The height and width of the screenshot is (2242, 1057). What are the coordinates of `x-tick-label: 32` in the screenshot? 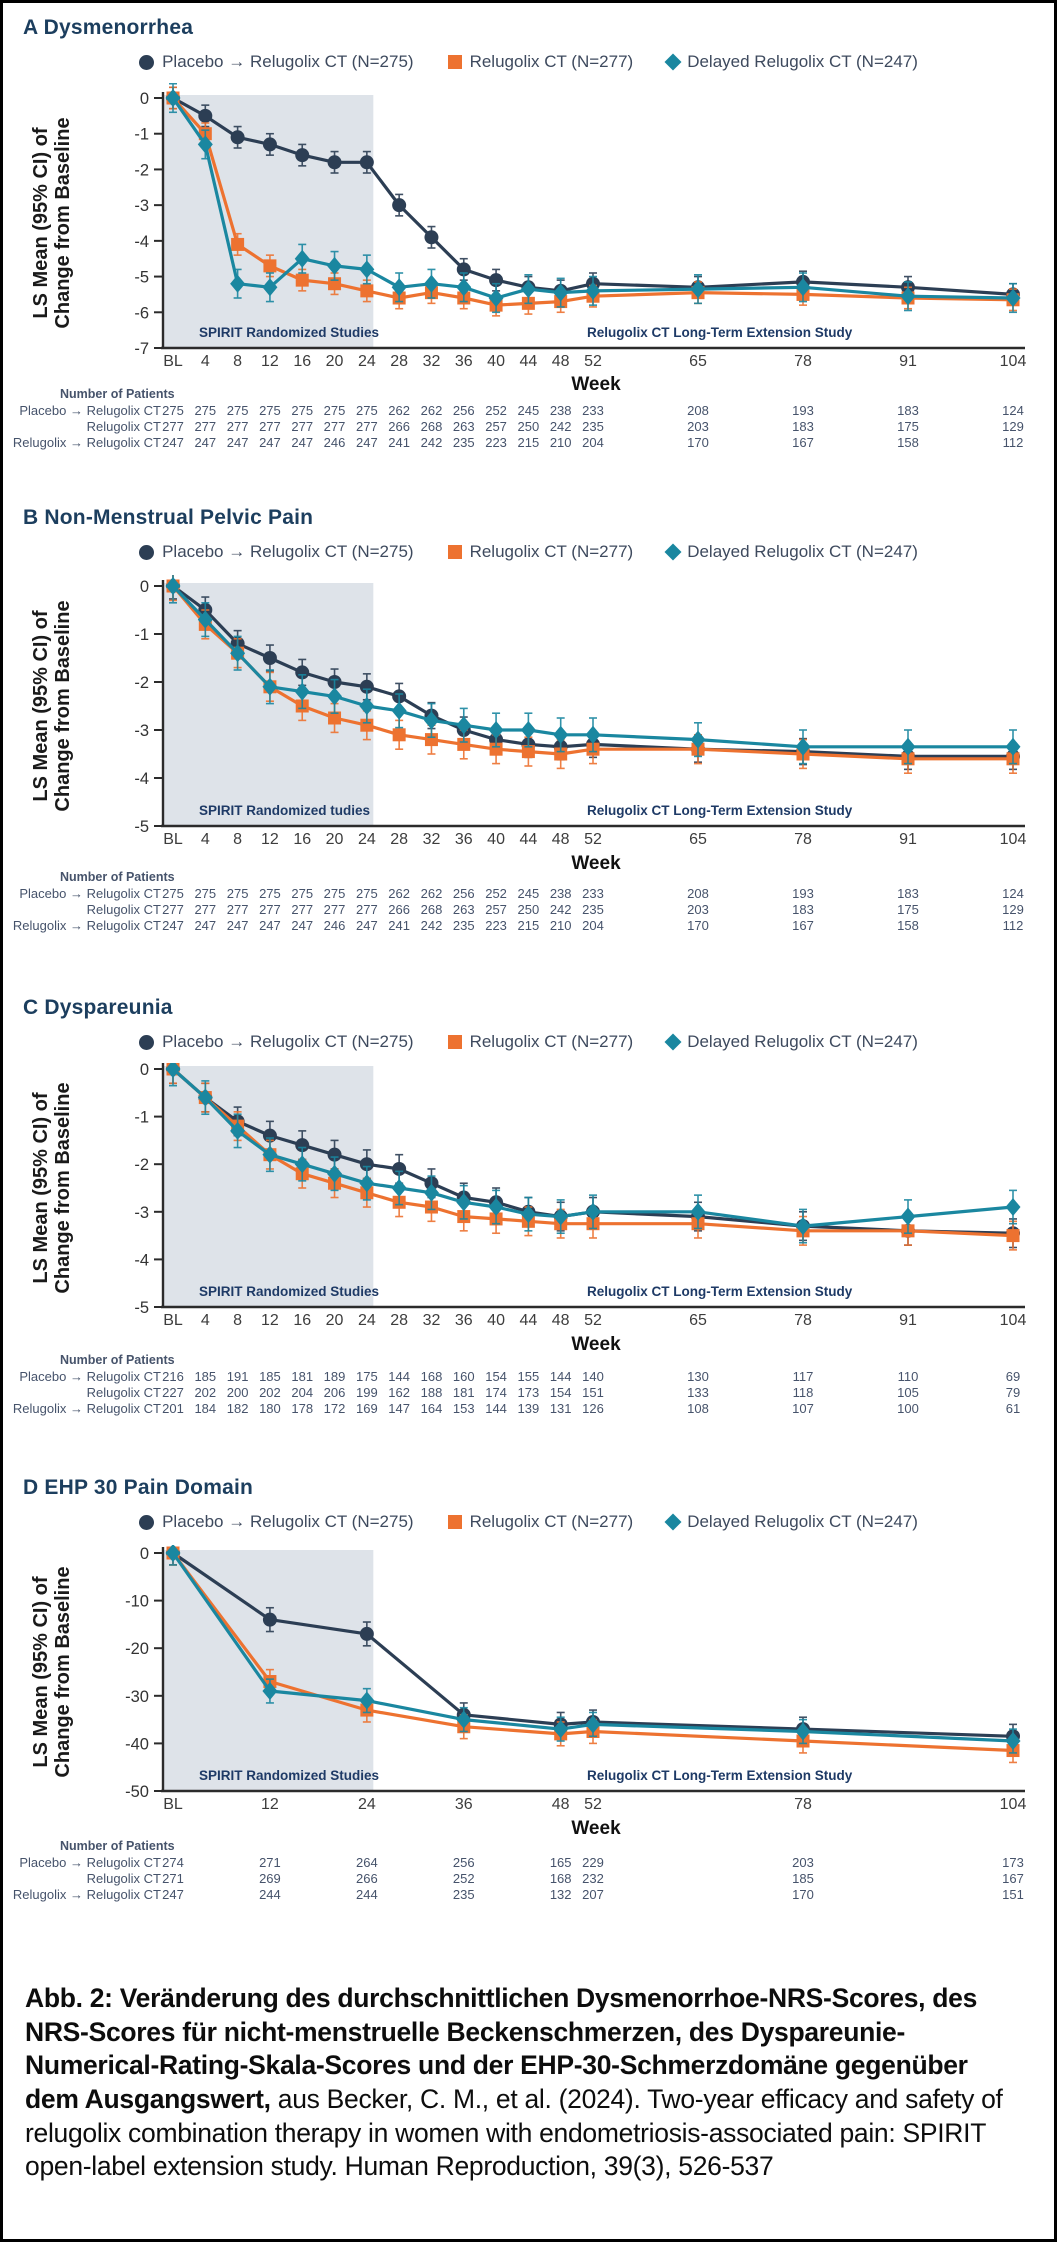 It's located at (432, 361).